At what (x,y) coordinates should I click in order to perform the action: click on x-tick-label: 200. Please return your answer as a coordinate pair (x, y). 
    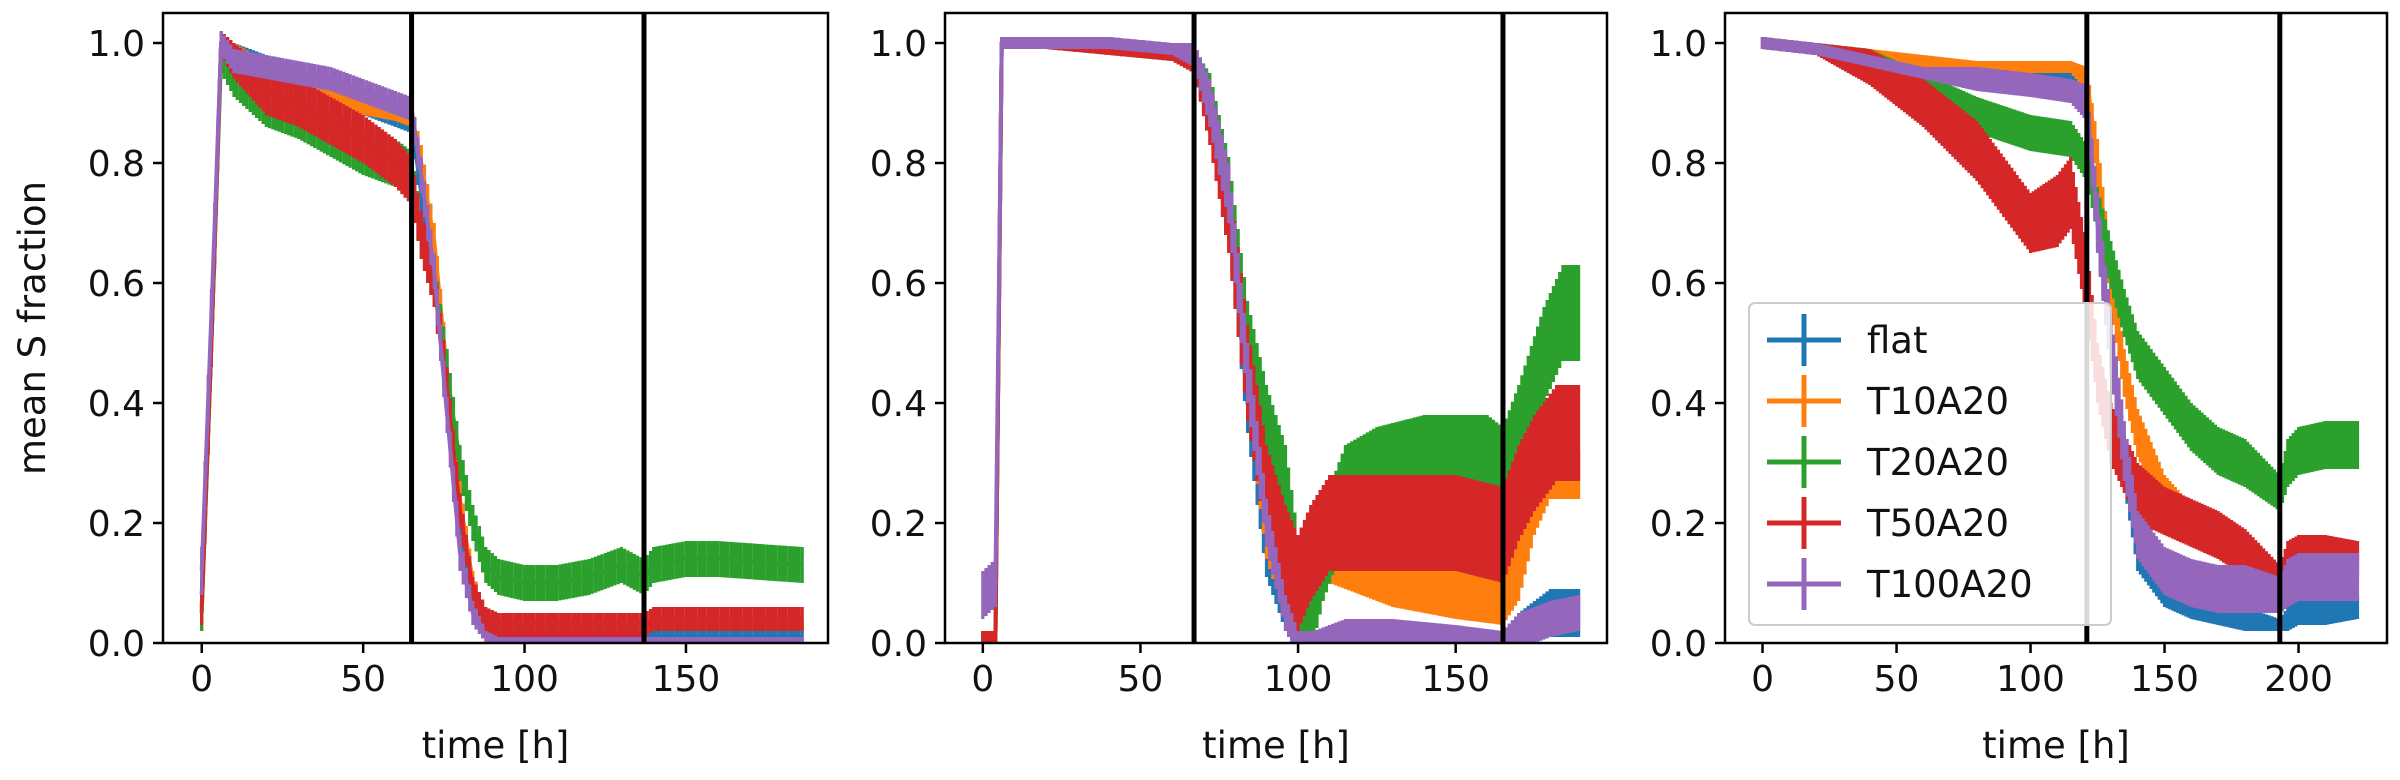
    Looking at the image, I should click on (2298, 679).